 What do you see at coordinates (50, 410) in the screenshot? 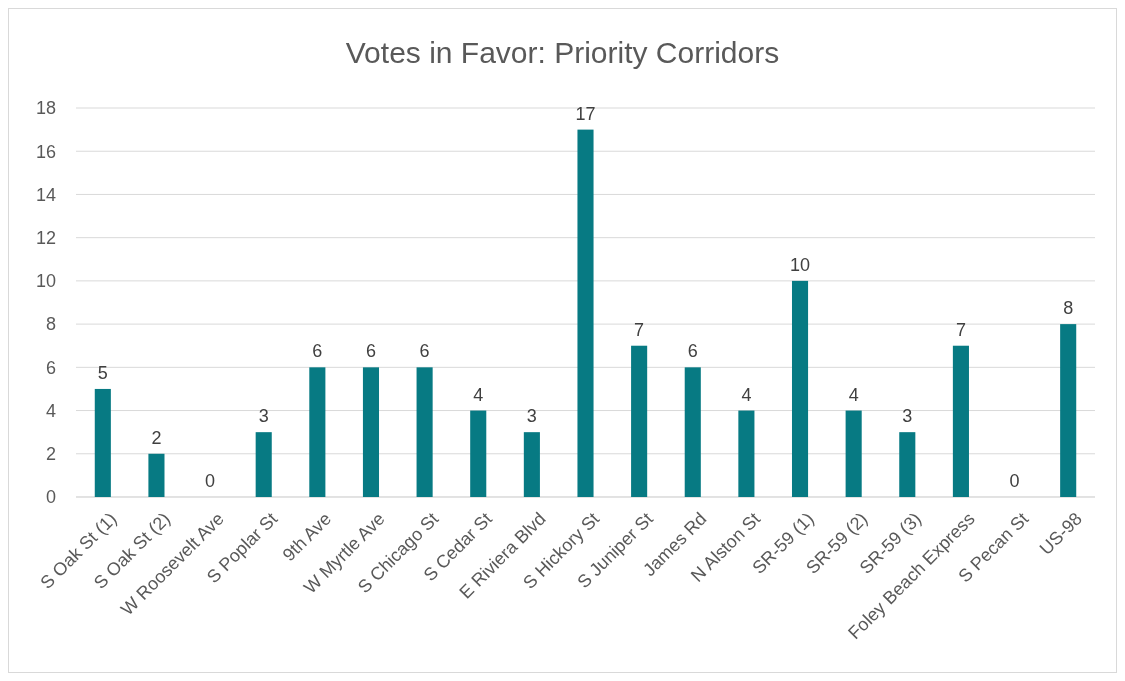
I see `y-tick-label: 4` at bounding box center [50, 410].